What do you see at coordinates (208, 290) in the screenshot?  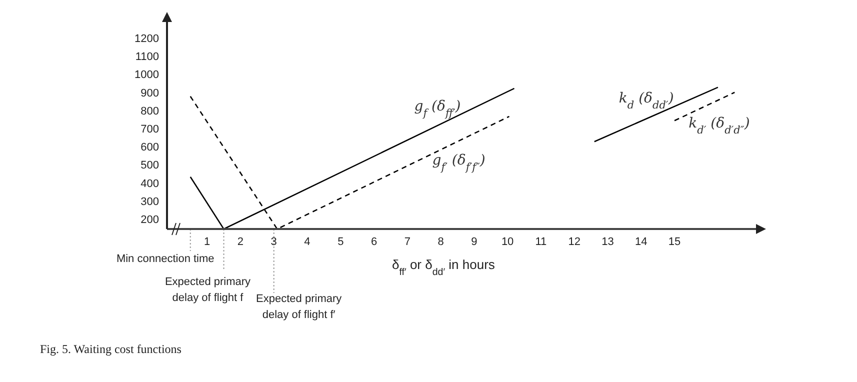 I see `ref-line-label: Expected primary delay of flight f` at bounding box center [208, 290].